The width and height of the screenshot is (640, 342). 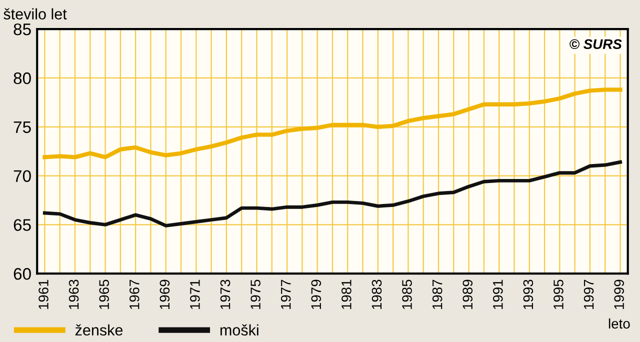 What do you see at coordinates (377, 294) in the screenshot?
I see `x-tick-label: 1983` at bounding box center [377, 294].